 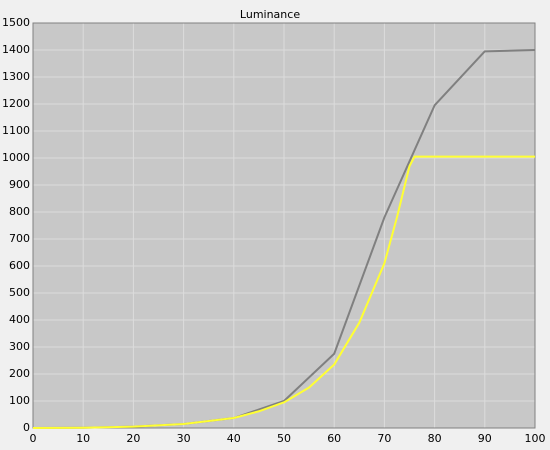 What do you see at coordinates (19, 373) in the screenshot?
I see `y-tick-label: 200` at bounding box center [19, 373].